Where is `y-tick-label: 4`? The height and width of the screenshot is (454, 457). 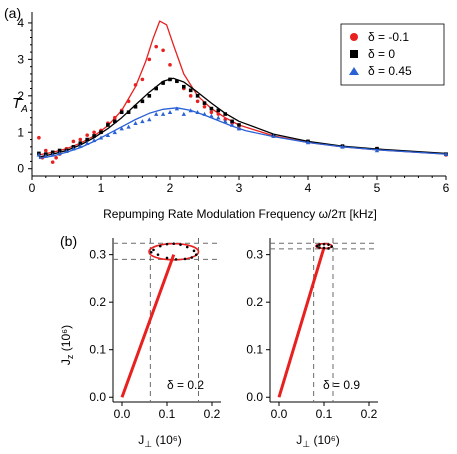
y-tick-label: 4 is located at coordinates (20, 23).